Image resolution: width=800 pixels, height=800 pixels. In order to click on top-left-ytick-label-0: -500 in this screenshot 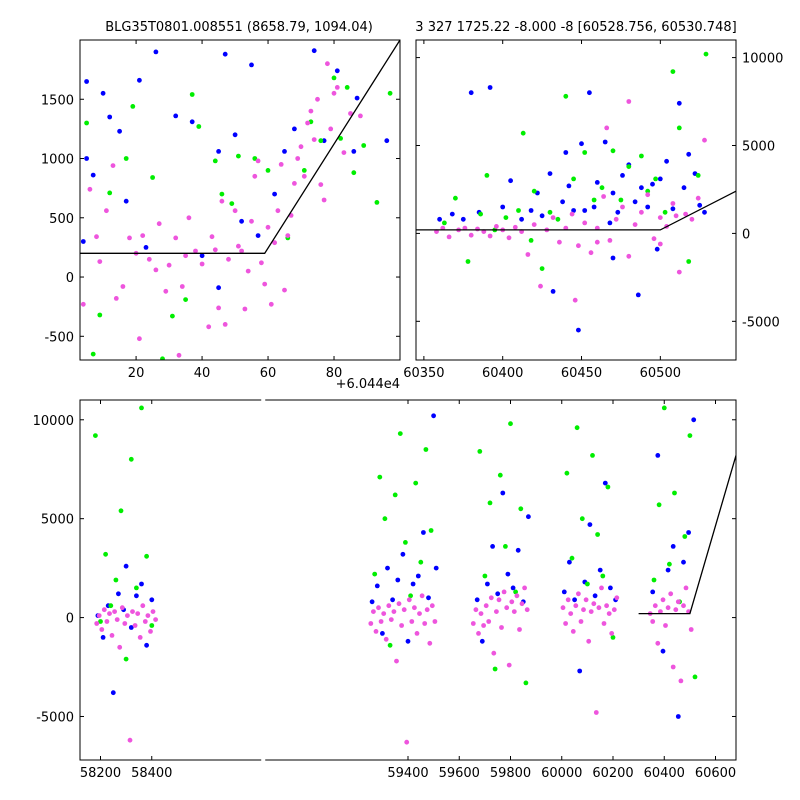, I will do `click(59, 337)`.